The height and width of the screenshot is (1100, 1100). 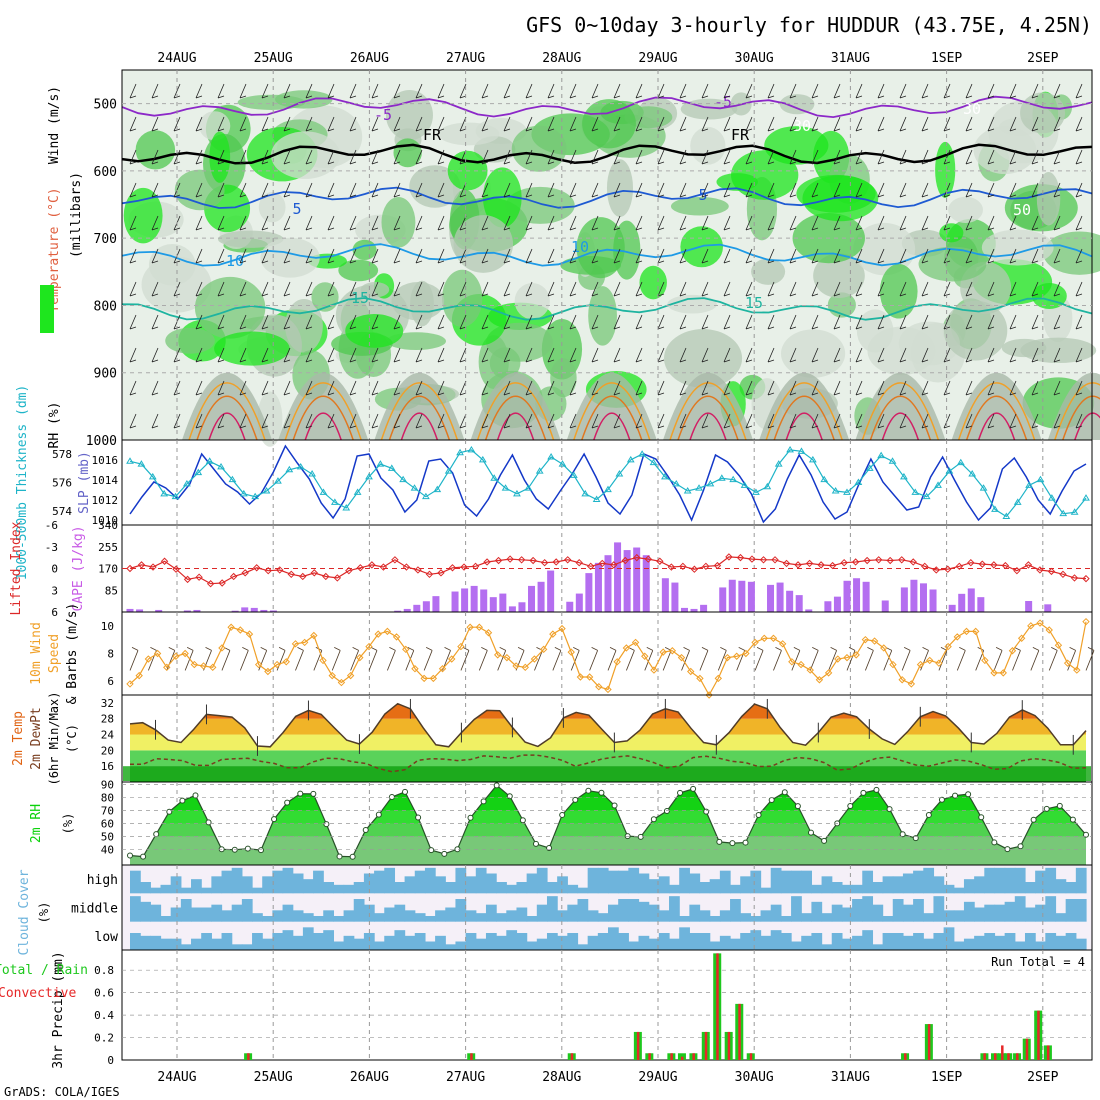 I want to click on wind10m-label-1: 10m Wind, so click(x=36, y=653).